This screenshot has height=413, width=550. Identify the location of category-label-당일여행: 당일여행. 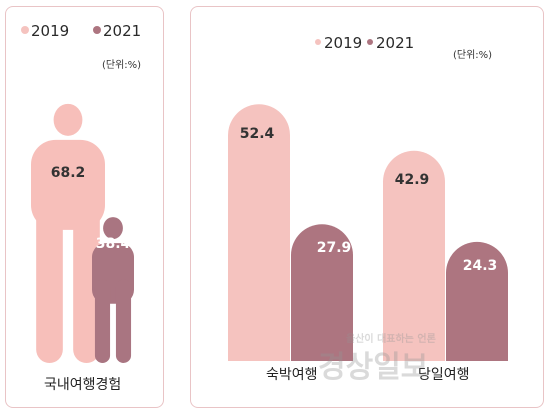
(444, 375).